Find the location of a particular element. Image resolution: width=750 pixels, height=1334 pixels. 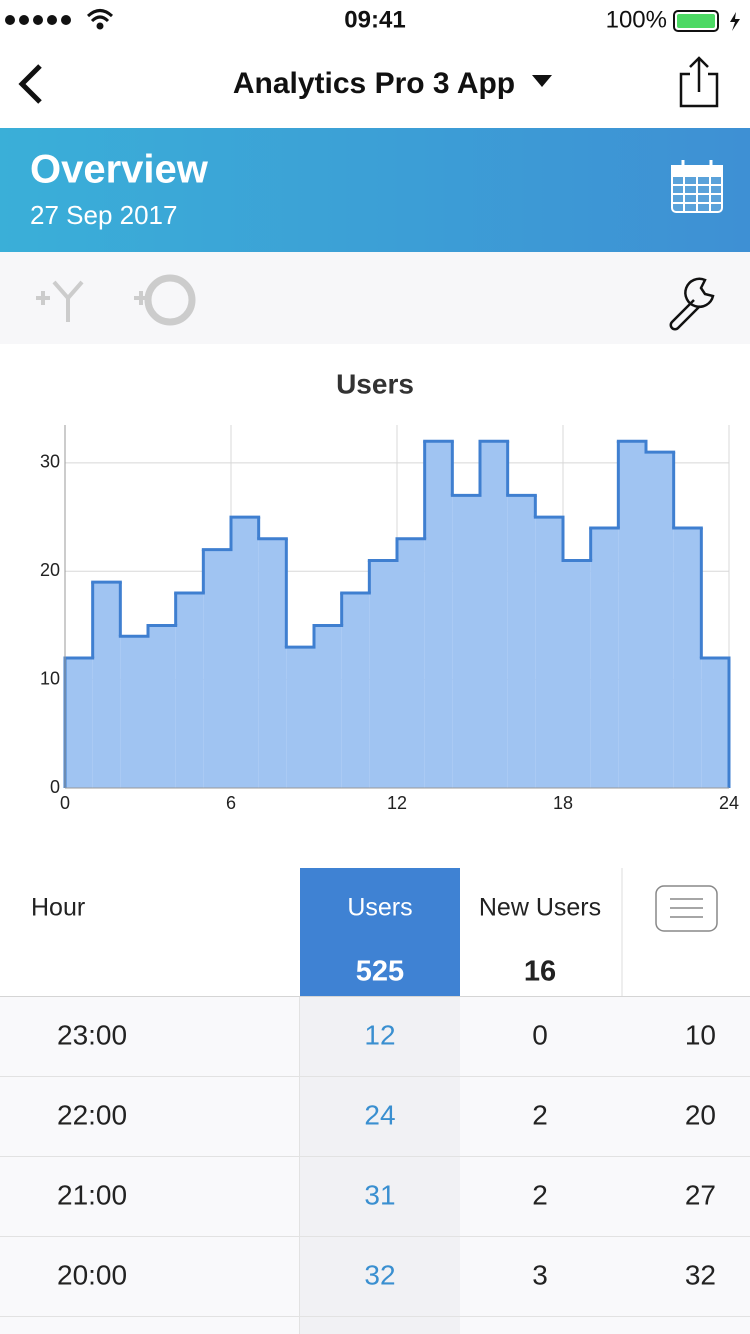

header-date: 27 Sep 2017 is located at coordinates (103, 215).